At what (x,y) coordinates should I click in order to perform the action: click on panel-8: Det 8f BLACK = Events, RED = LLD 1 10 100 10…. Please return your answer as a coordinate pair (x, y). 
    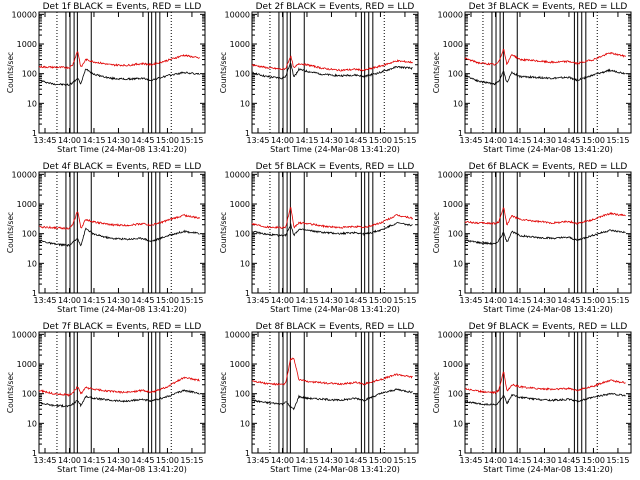
    Looking at the image, I should click on (319, 398).